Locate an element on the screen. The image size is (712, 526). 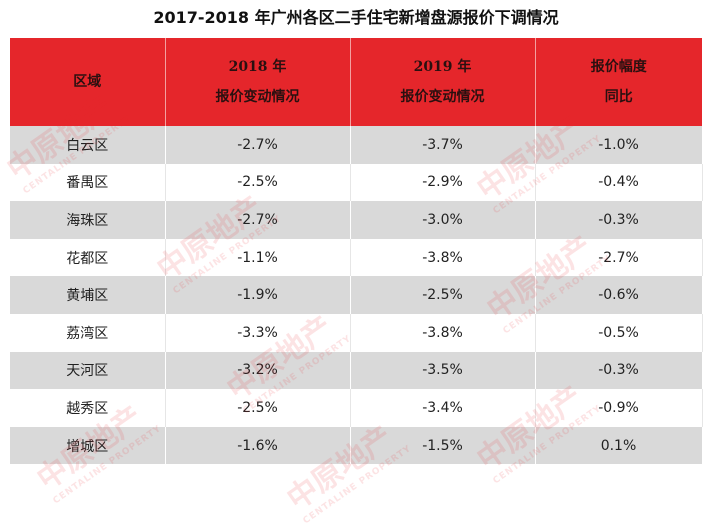
title: 2017-2018 年广州各区二手住宅新增盘源报价下调情况 is located at coordinates (356, 17).